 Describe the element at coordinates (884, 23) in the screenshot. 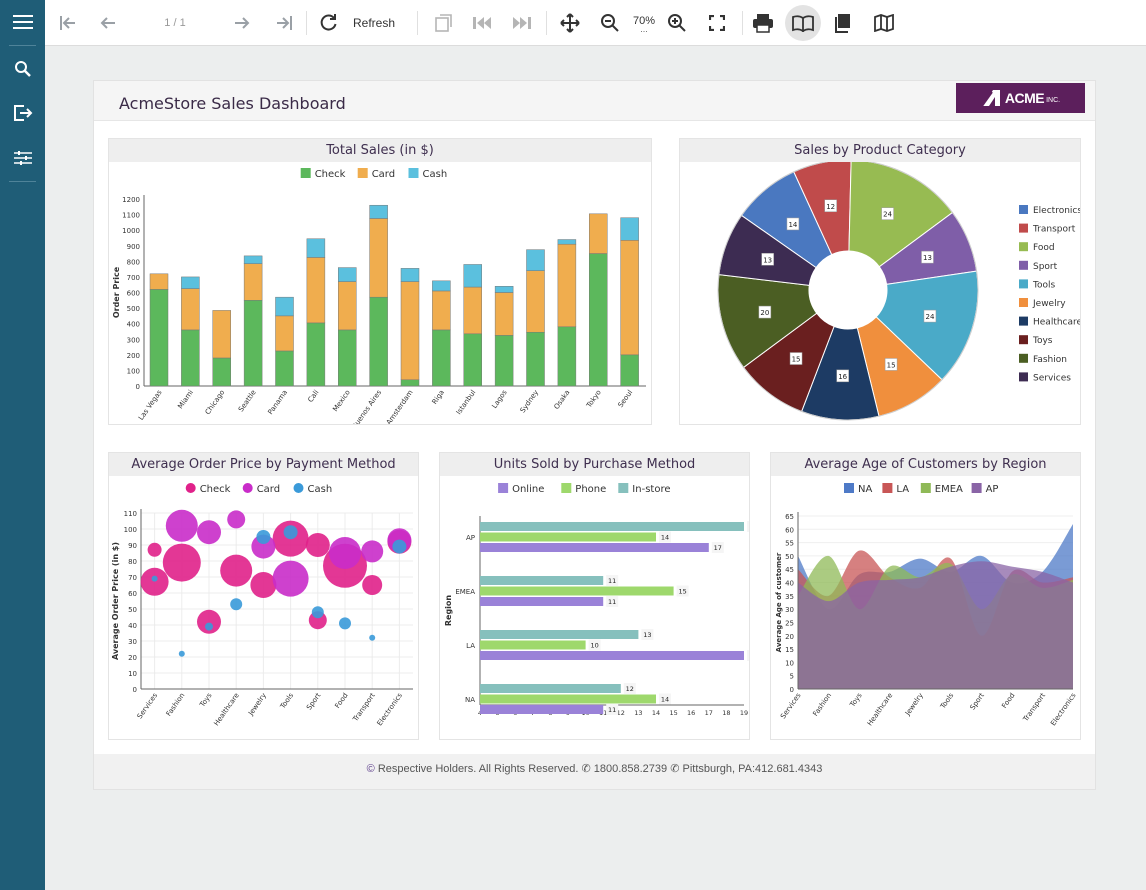

I see `map-icon` at that location.